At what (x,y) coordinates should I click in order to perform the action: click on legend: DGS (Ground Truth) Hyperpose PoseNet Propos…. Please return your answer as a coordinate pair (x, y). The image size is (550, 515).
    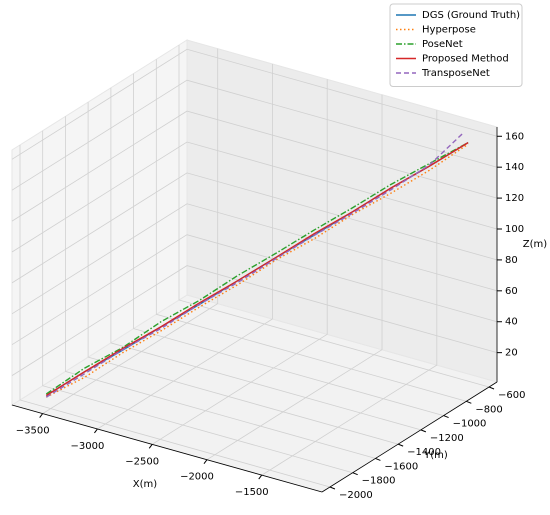
    Looking at the image, I should click on (456, 45).